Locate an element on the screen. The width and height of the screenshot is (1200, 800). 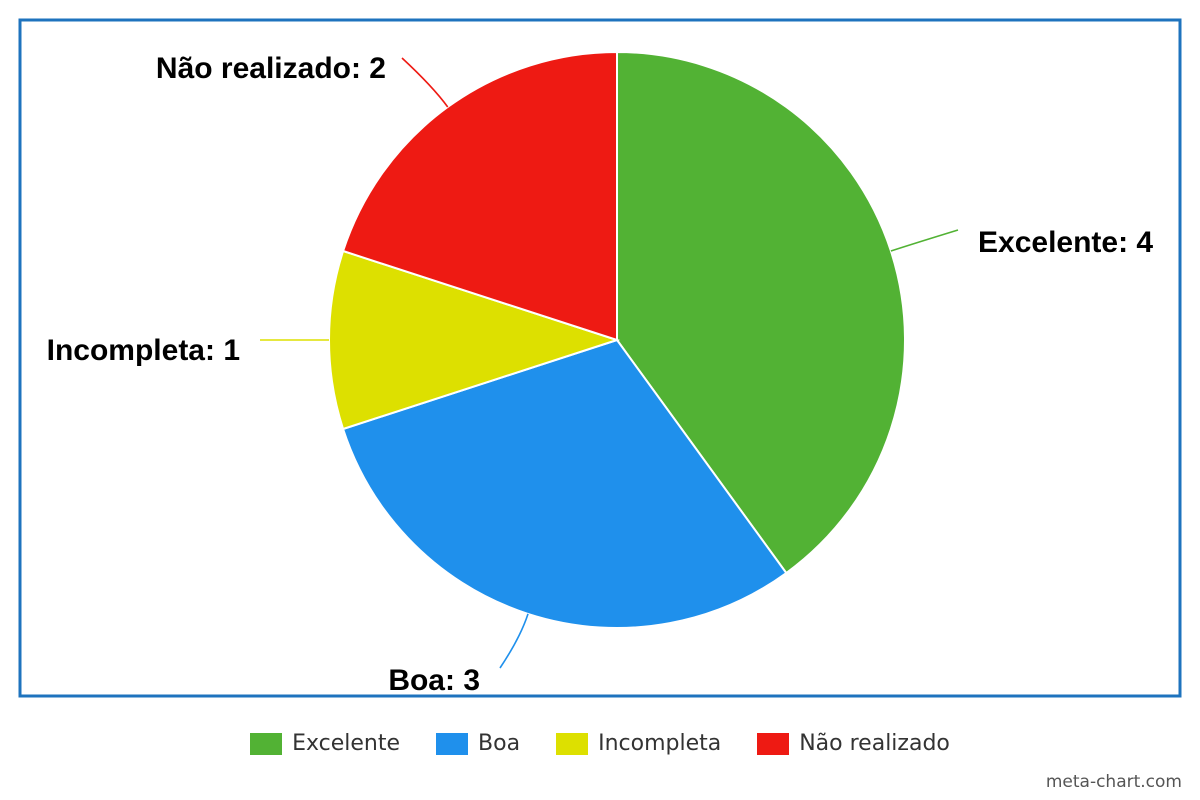
slice-data-label: Não realizado: 2 is located at coordinates (271, 68).